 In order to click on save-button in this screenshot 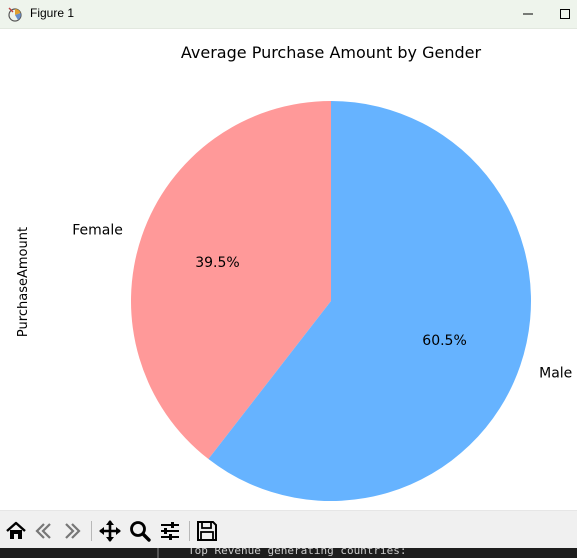, I will do `click(207, 531)`.